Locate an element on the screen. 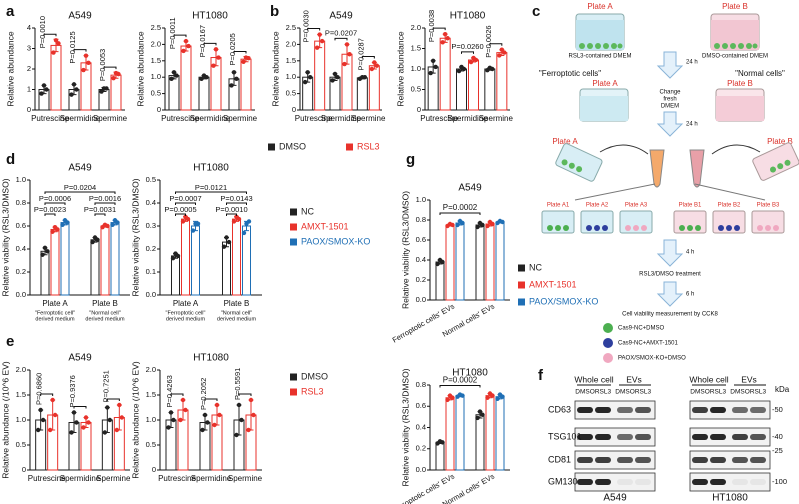 This screenshot has width=799, height=504. legend-label: Cas9-NC+AMXT-1501 is located at coordinates (648, 344).